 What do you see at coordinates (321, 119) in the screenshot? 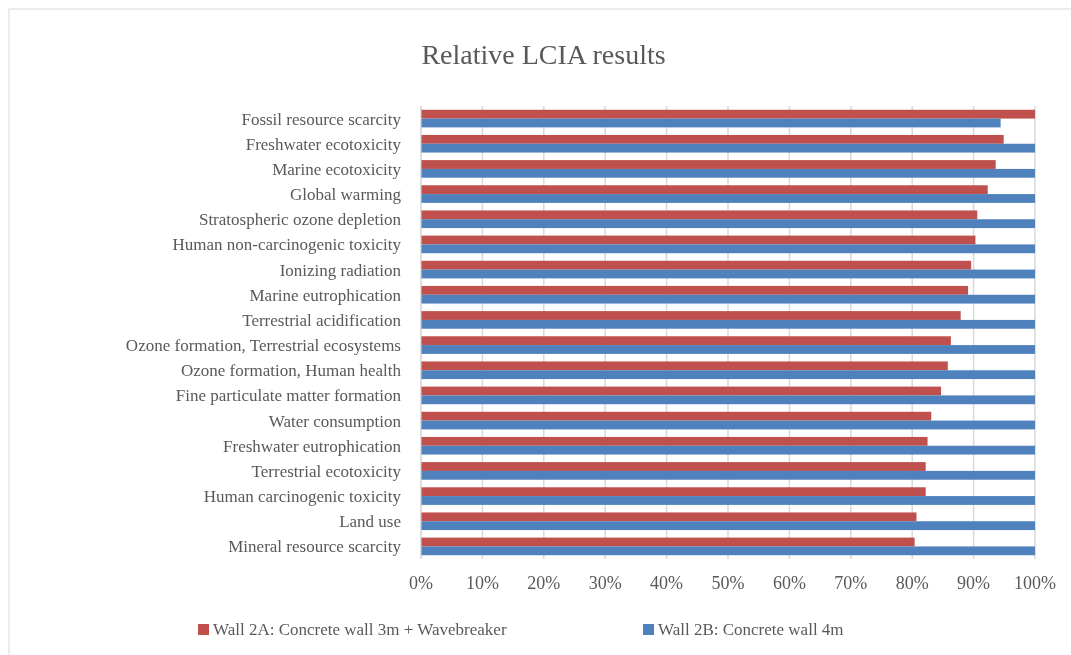
I see `y-tick-label: Fossil resource scarcity` at bounding box center [321, 119].